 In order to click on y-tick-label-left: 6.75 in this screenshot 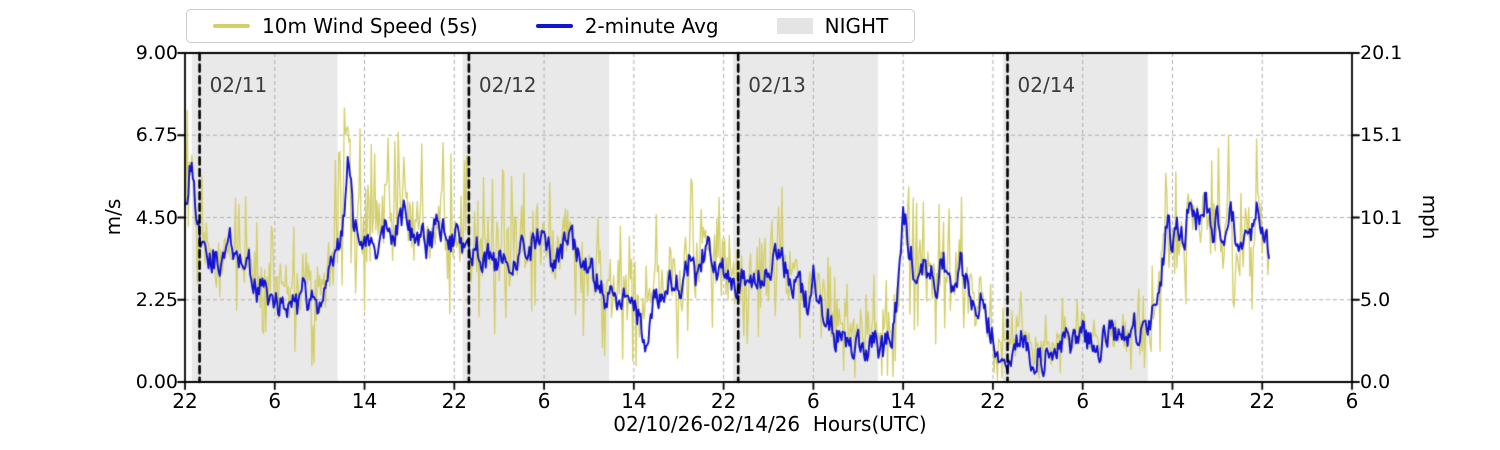, I will do `click(156, 135)`.